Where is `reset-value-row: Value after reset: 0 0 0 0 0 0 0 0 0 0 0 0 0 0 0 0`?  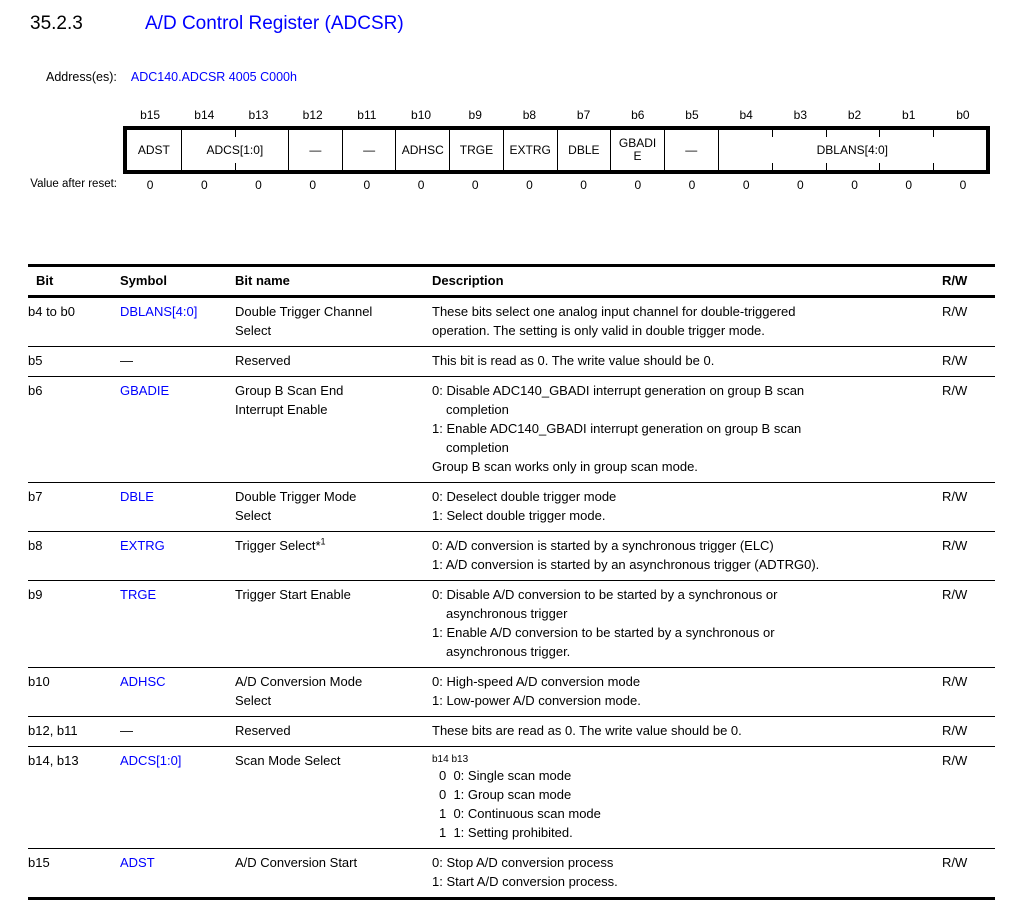 reset-value-row: Value after reset: 0 0 0 0 0 0 0 0 0 0 0 0 0 0 0 0 is located at coordinates (510, 186).